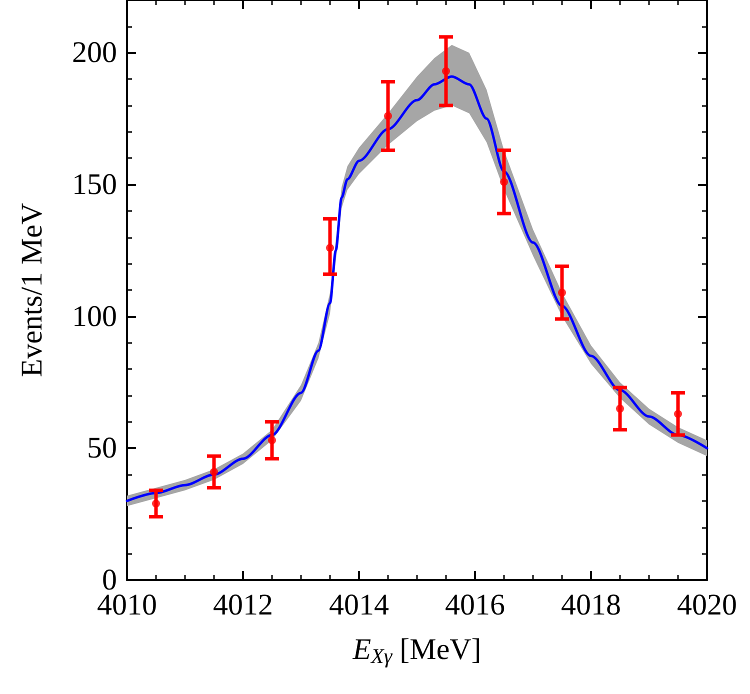 The image size is (750, 694). Describe the element at coordinates (94, 53) in the screenshot. I see `y-tick-label: 200` at that location.